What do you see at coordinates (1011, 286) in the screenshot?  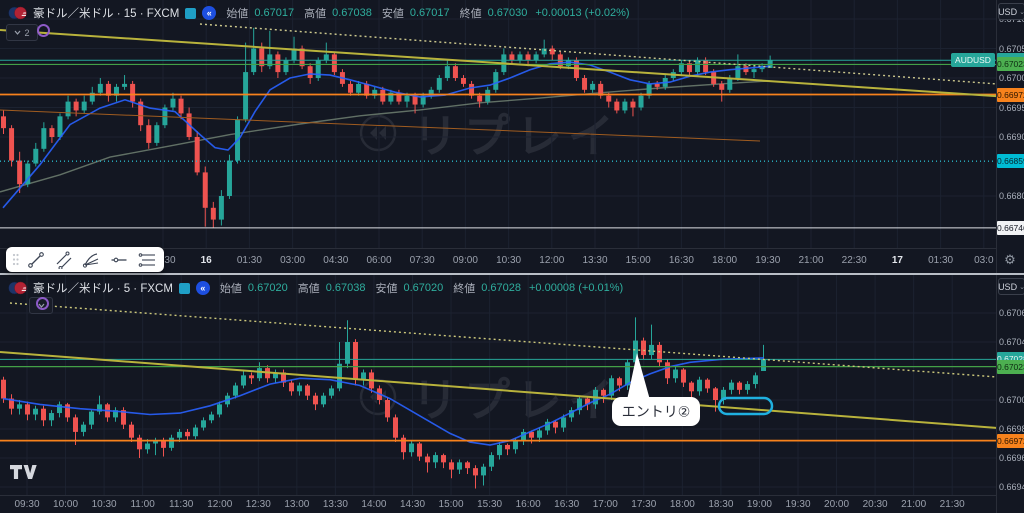 I see `currency-selector-bottom: USD ⌄` at bounding box center [1011, 286].